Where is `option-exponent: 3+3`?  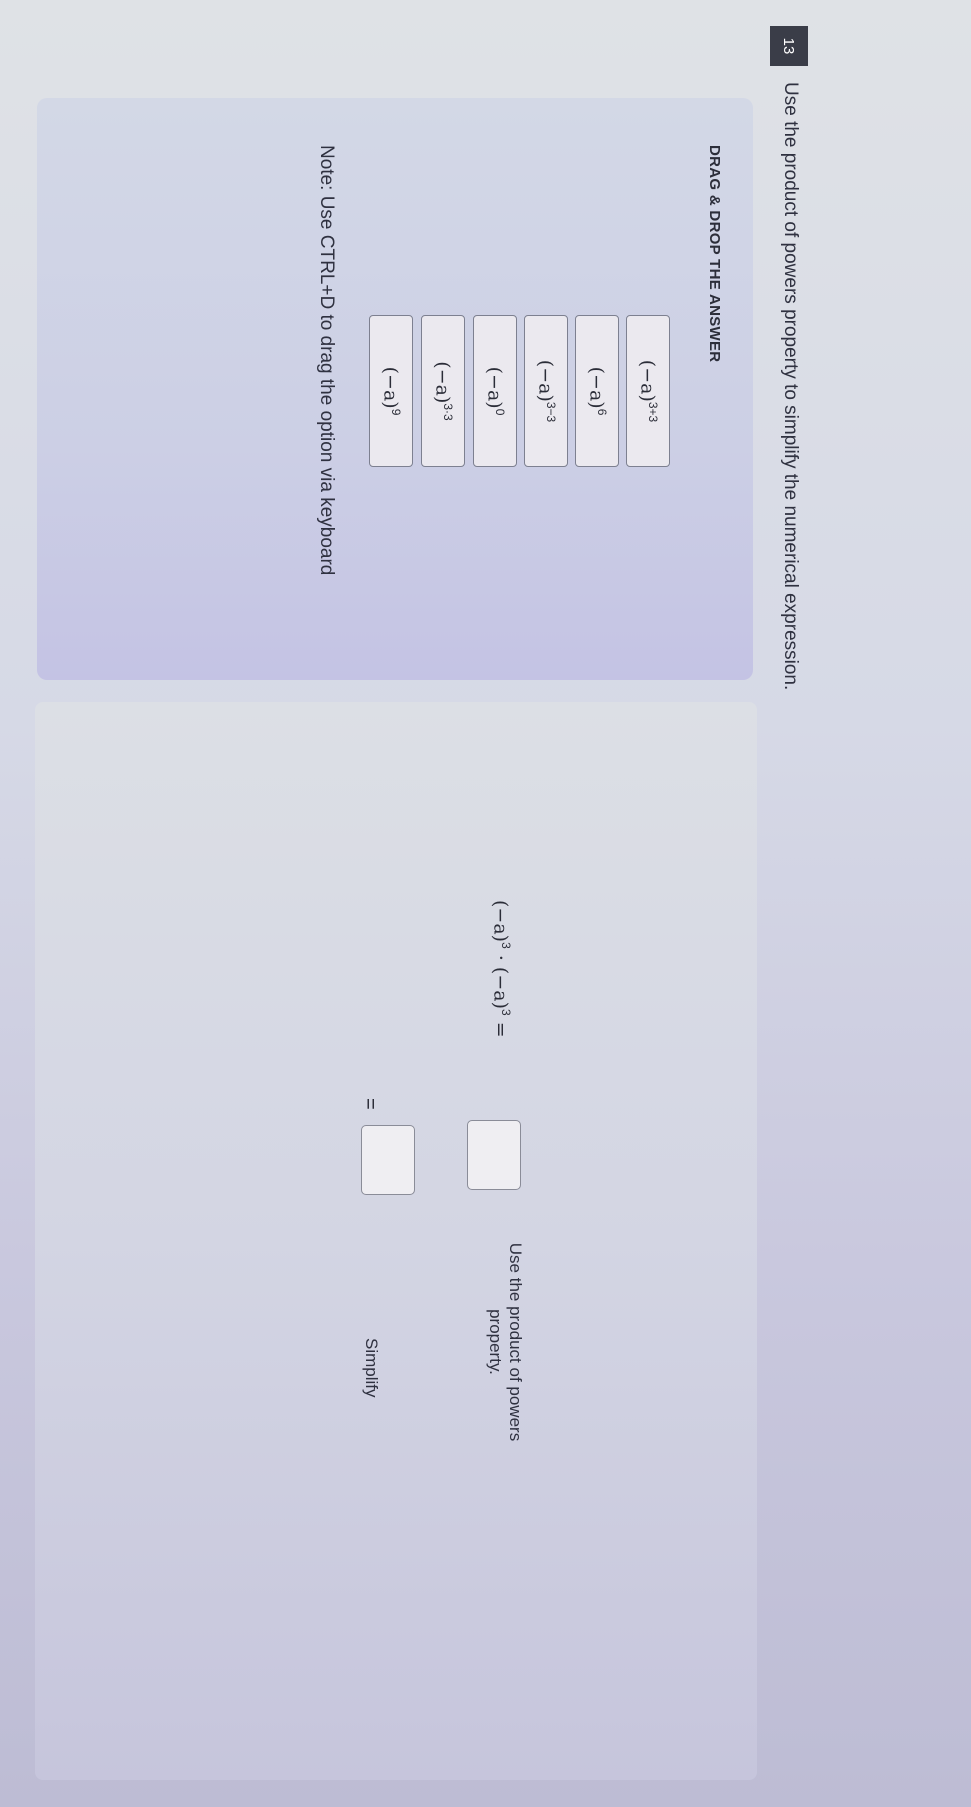 option-exponent: 3+3 is located at coordinates (652, 412).